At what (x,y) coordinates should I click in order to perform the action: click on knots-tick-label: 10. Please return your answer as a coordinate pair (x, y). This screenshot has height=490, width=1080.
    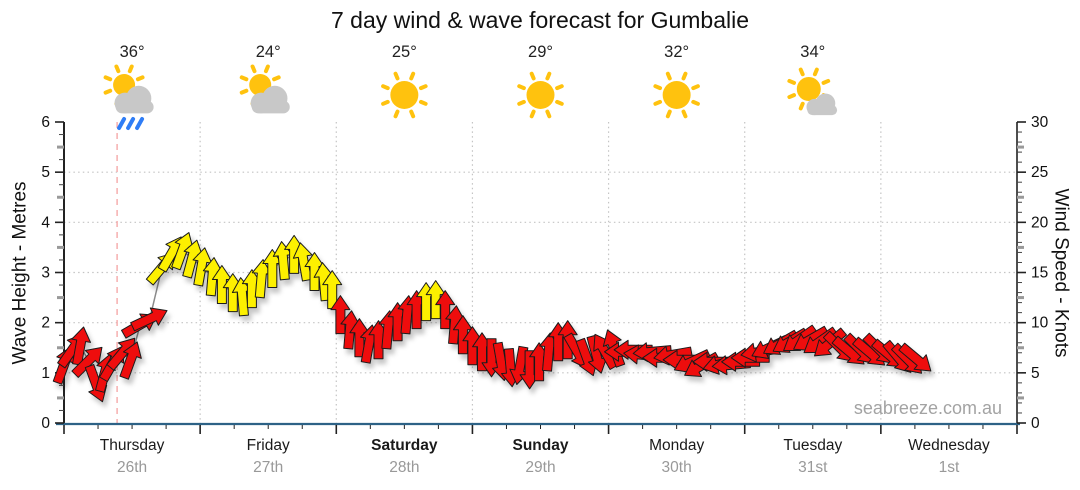
    Looking at the image, I should click on (1040, 323).